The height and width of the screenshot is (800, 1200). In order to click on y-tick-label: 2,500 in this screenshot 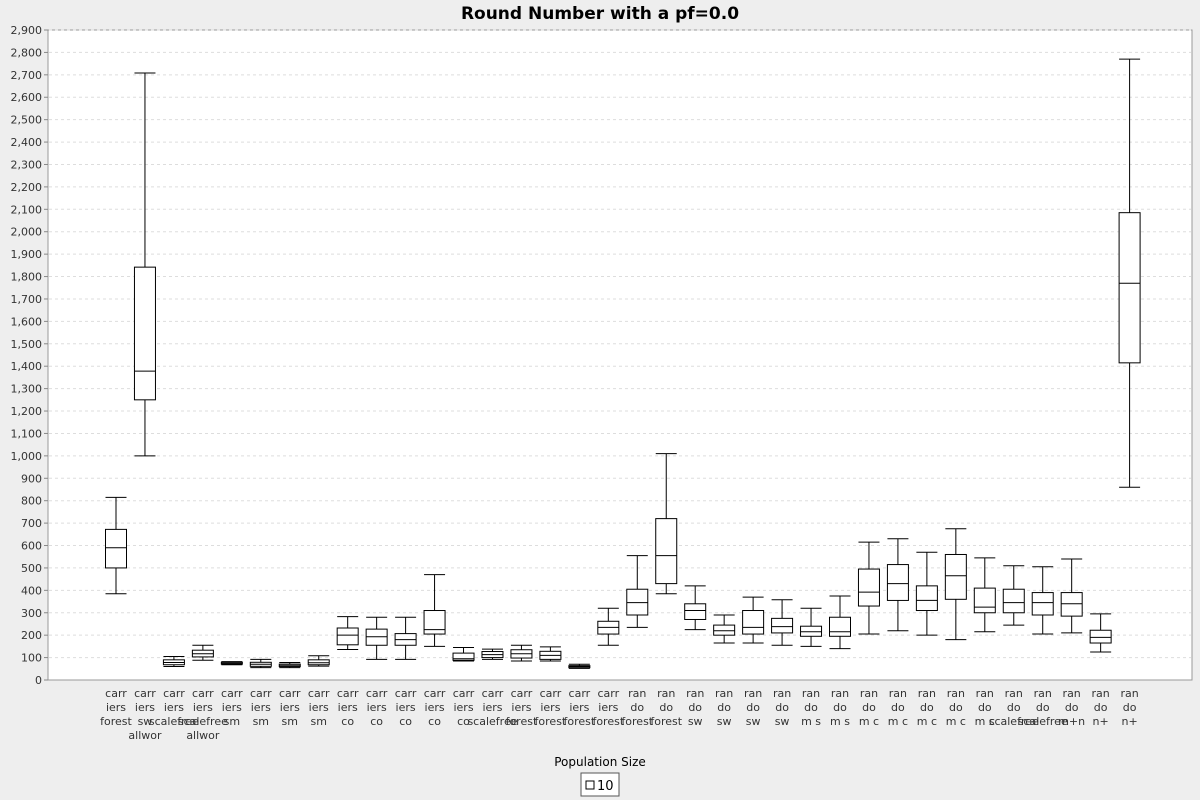, I will do `click(27, 120)`.